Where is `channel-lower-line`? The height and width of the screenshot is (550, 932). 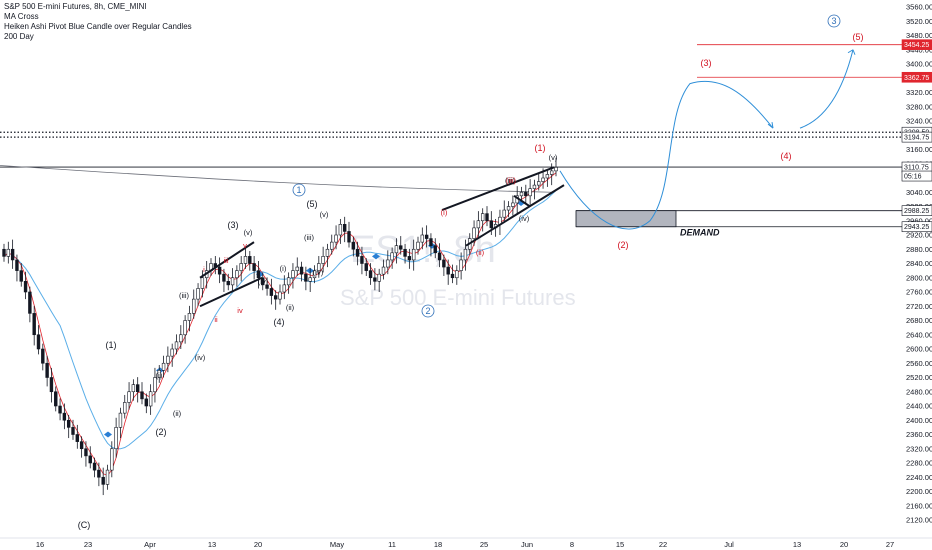 channel-lower-line is located at coordinates (515, 215).